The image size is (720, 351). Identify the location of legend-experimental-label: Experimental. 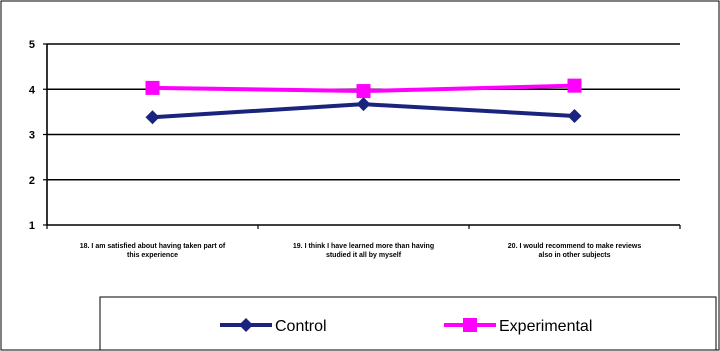
(545, 326).